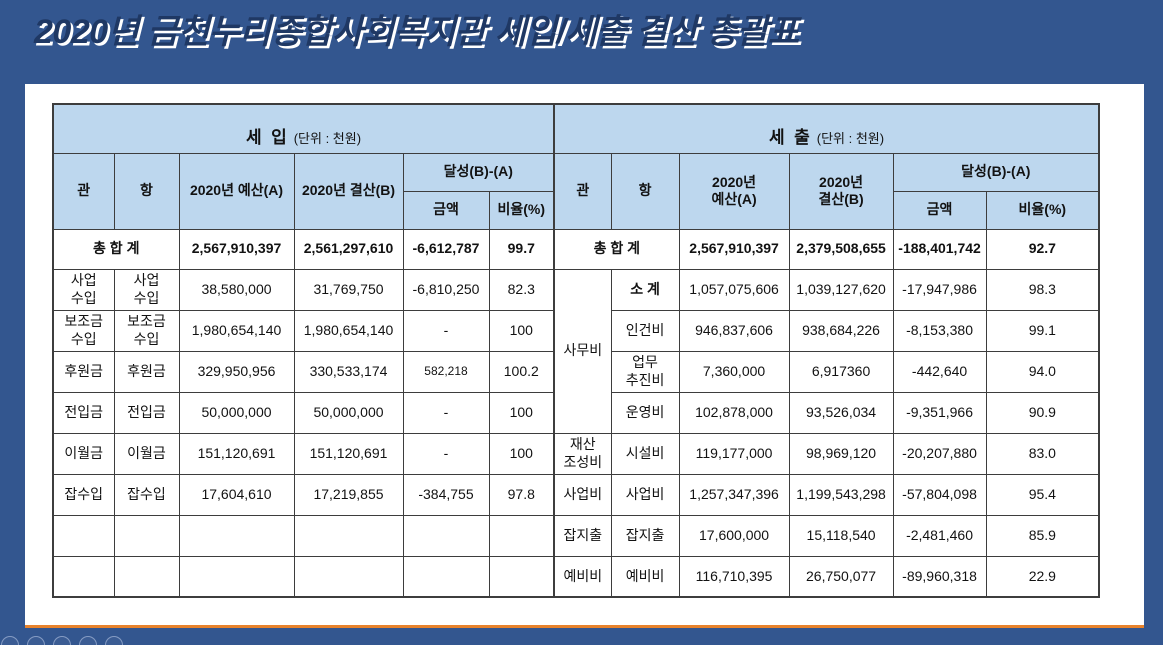 The width and height of the screenshot is (1163, 645). What do you see at coordinates (348, 330) in the screenshot?
I see `table-cell: 1,980,654,140` at bounding box center [348, 330].